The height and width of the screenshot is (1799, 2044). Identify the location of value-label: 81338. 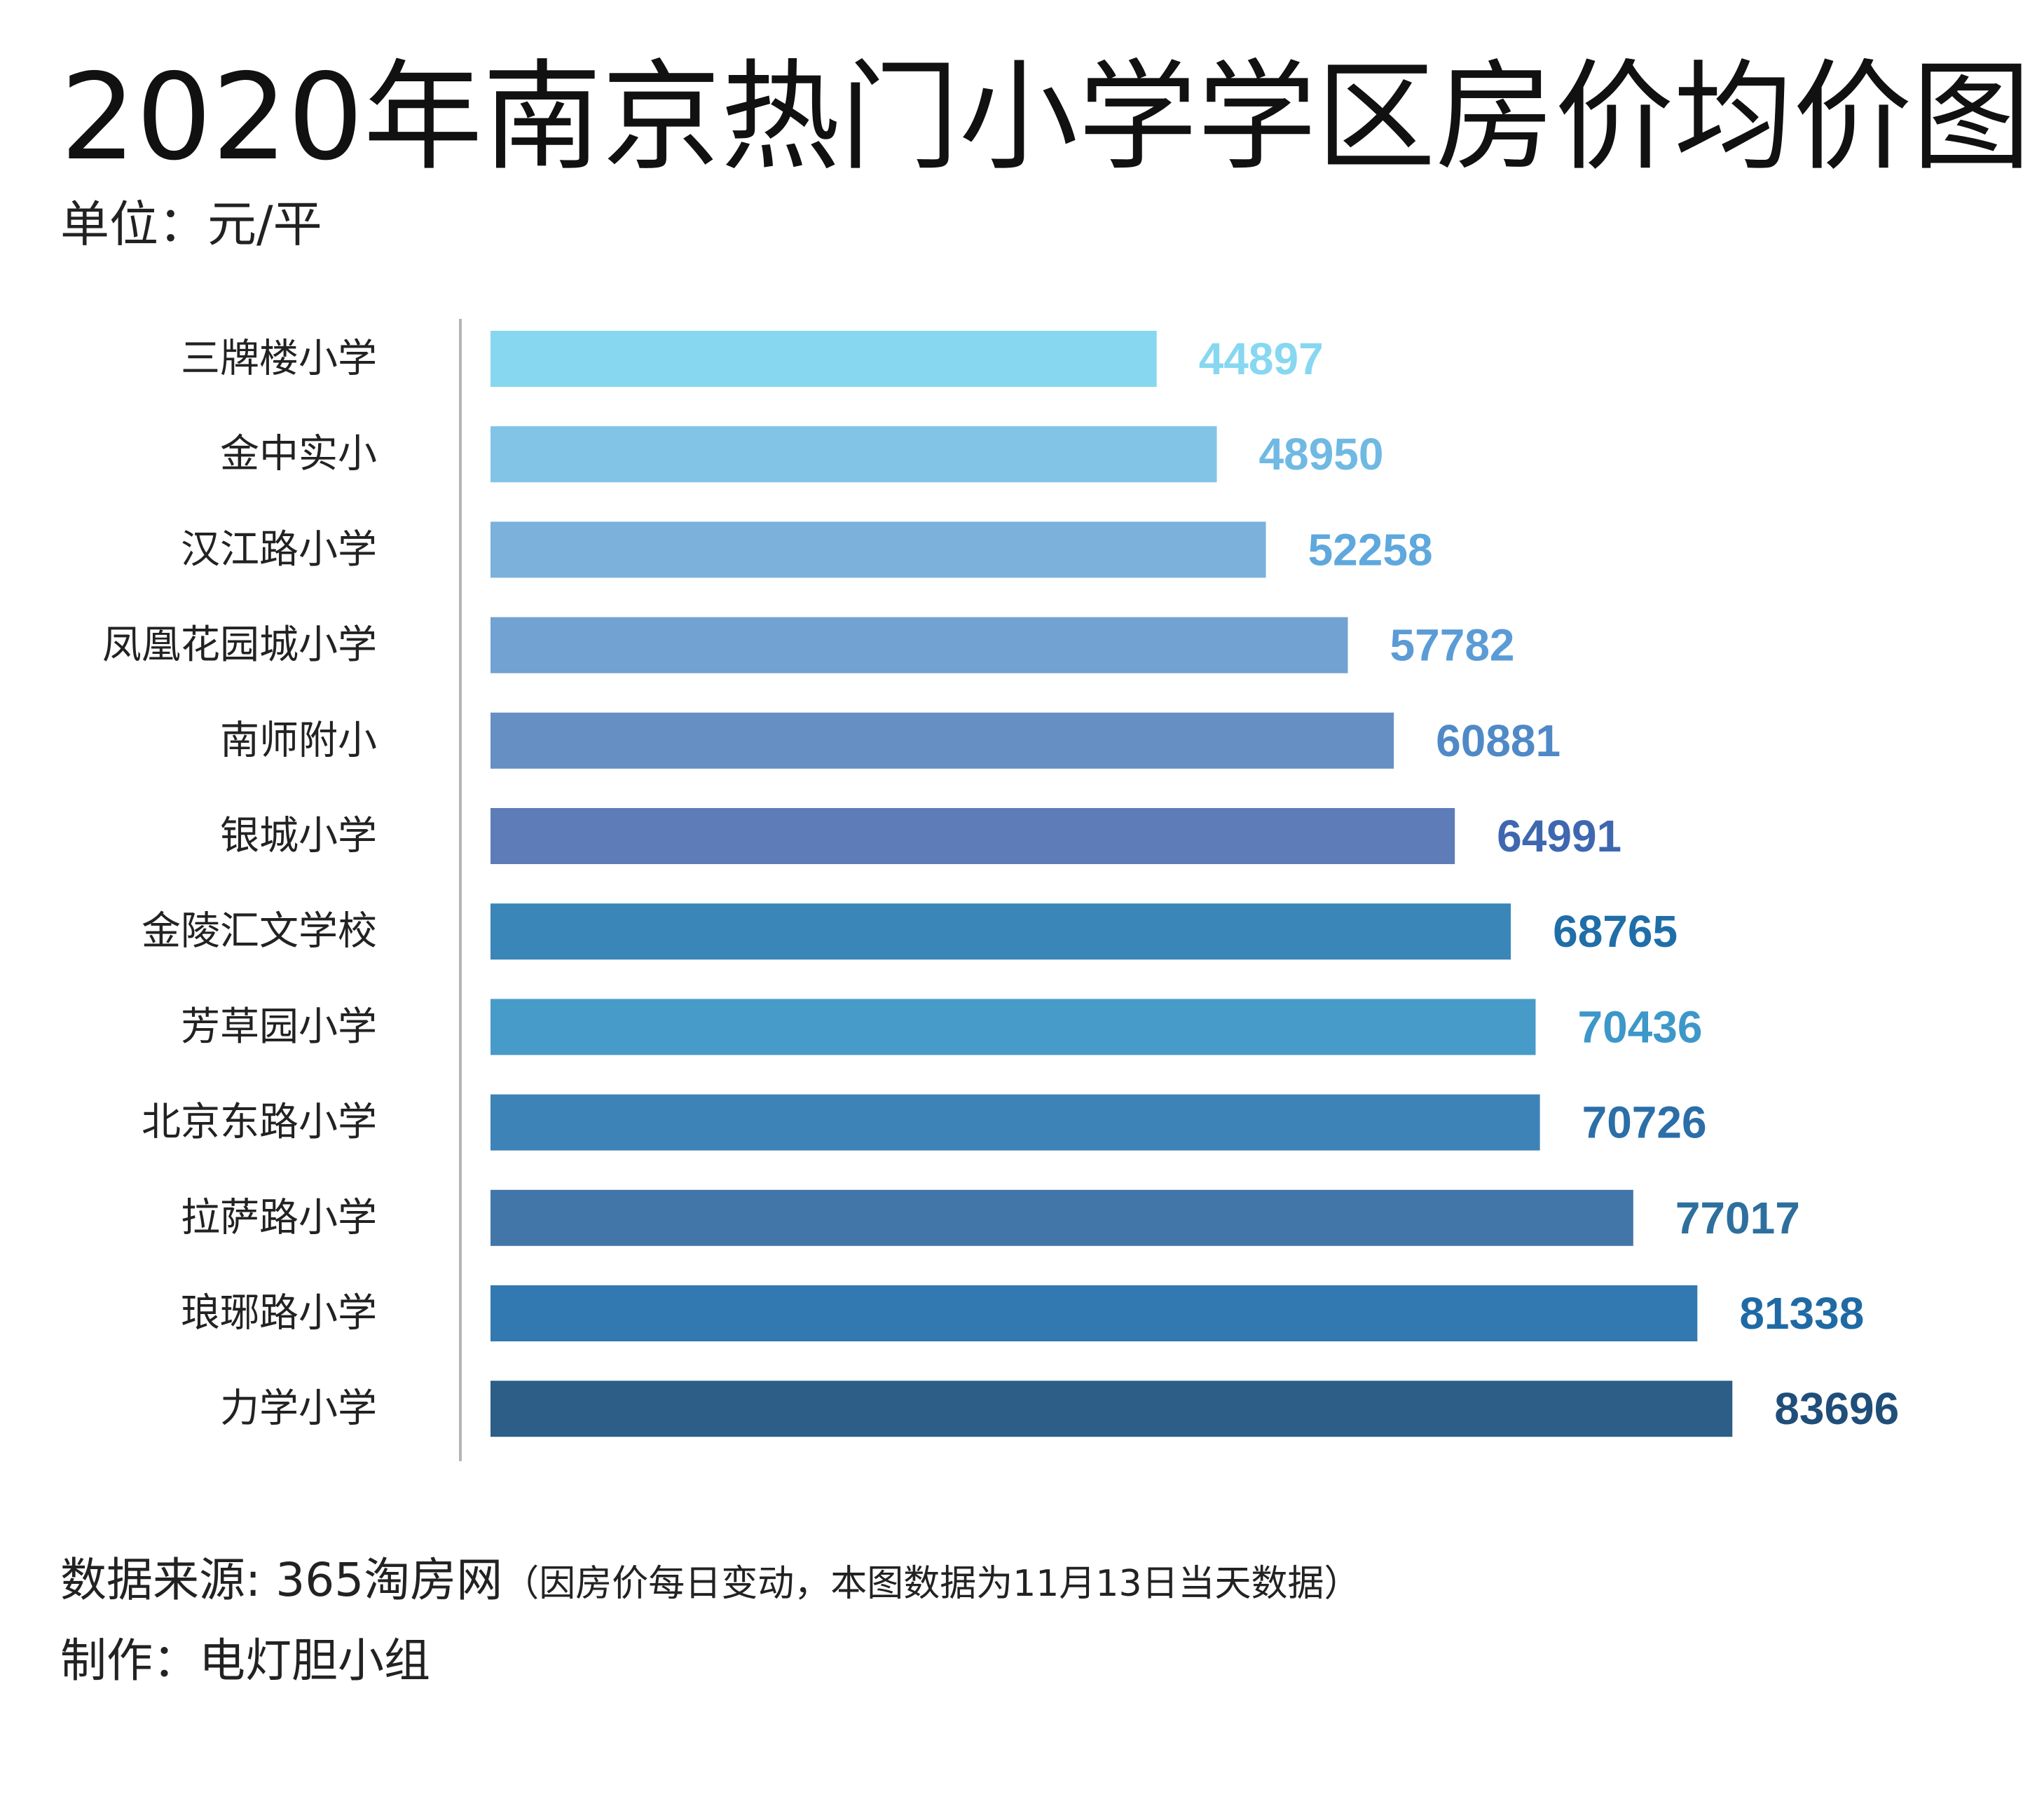
(1801, 1313).